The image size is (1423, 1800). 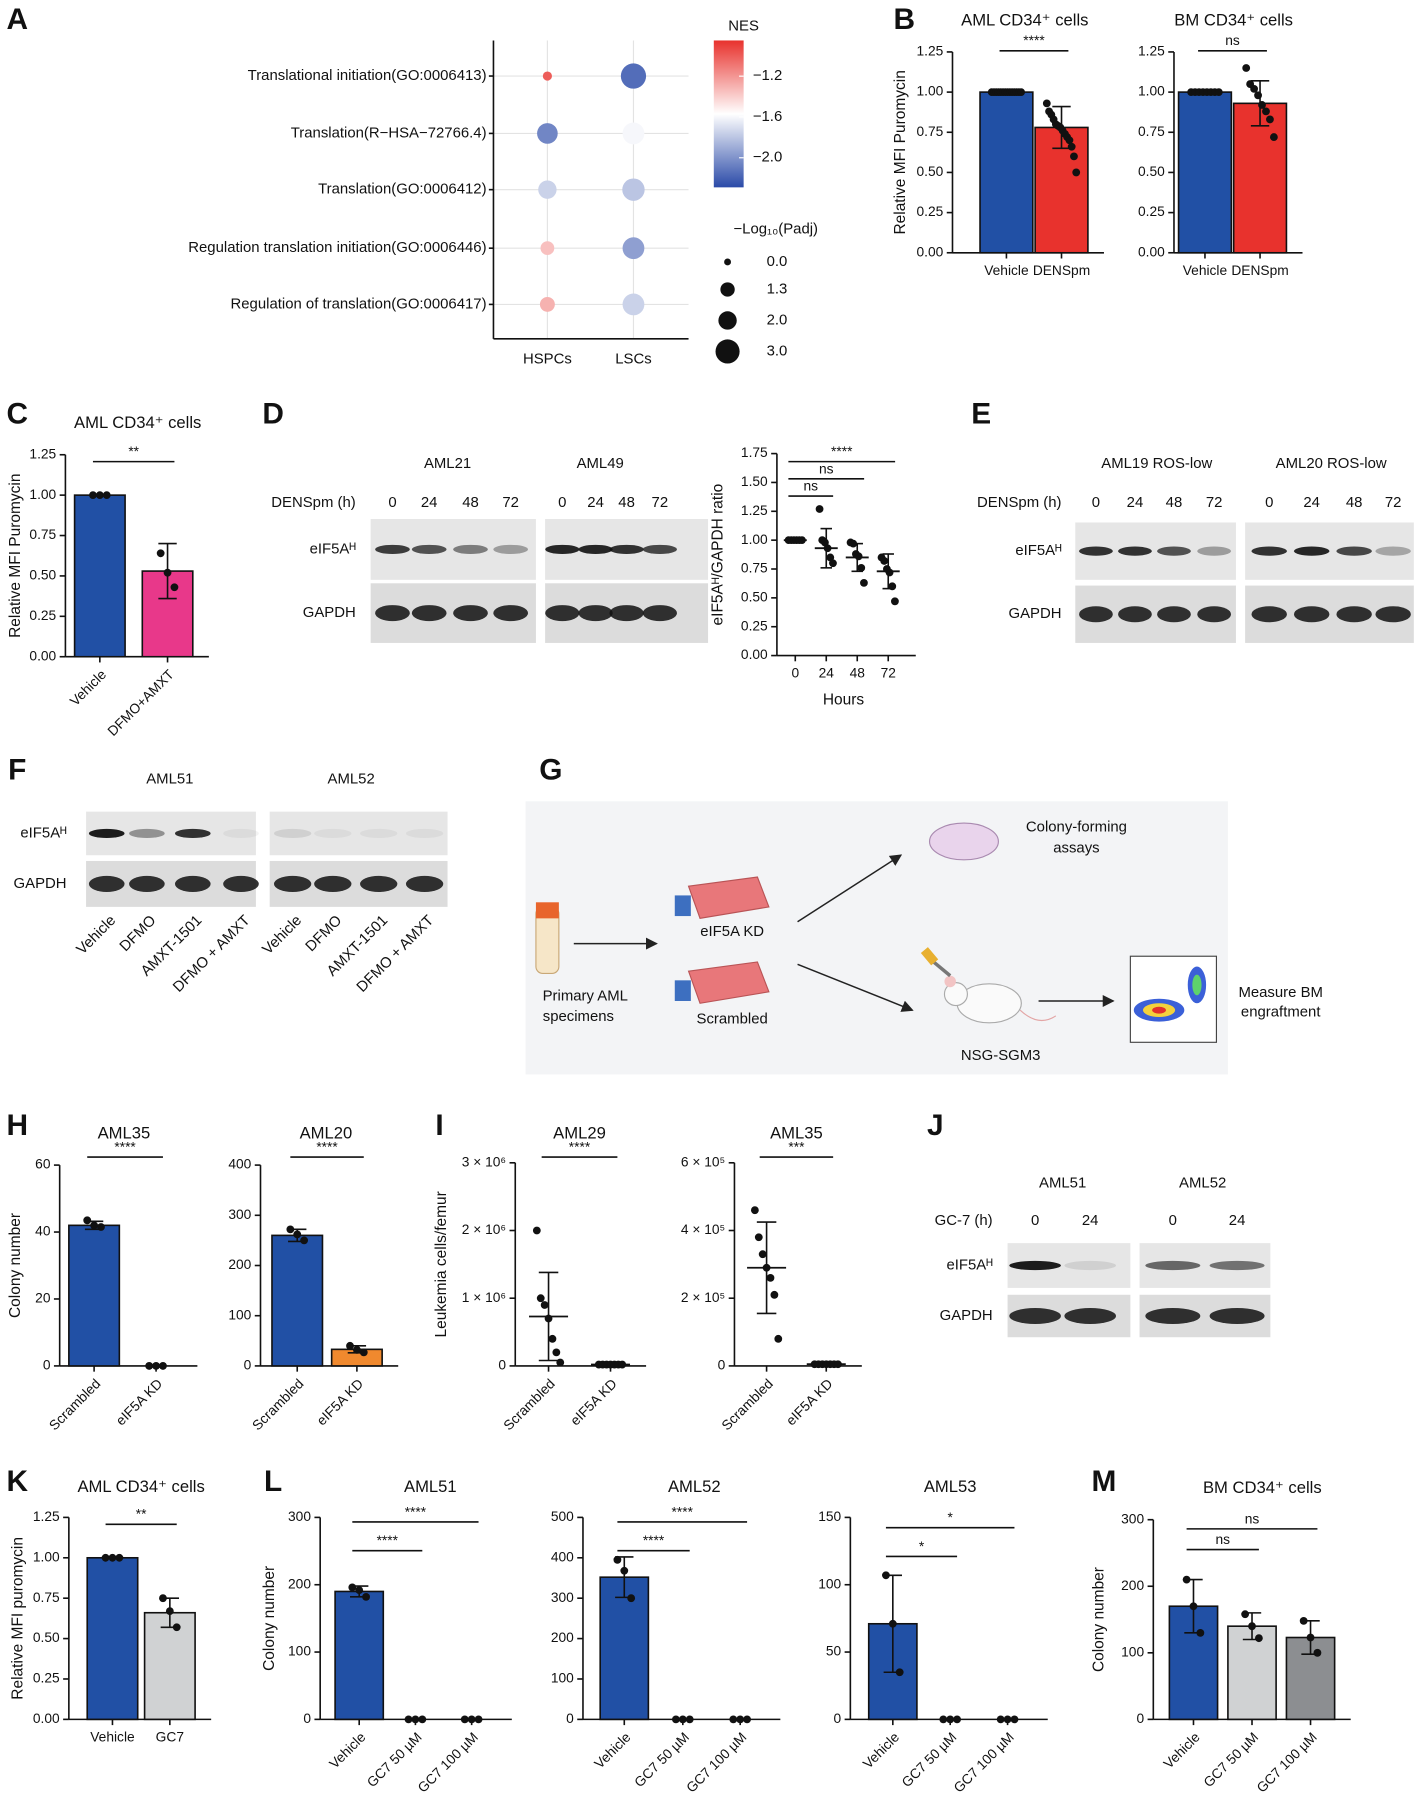 What do you see at coordinates (796, 1132) in the screenshot?
I see `chart-title: AML35` at bounding box center [796, 1132].